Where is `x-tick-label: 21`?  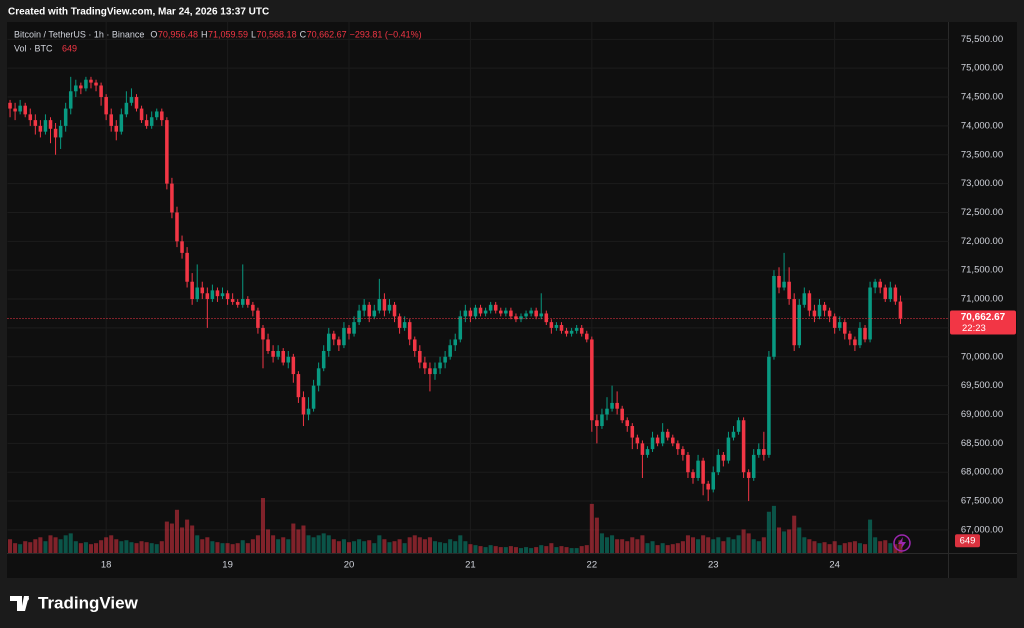
x-tick-label: 21 is located at coordinates (470, 565).